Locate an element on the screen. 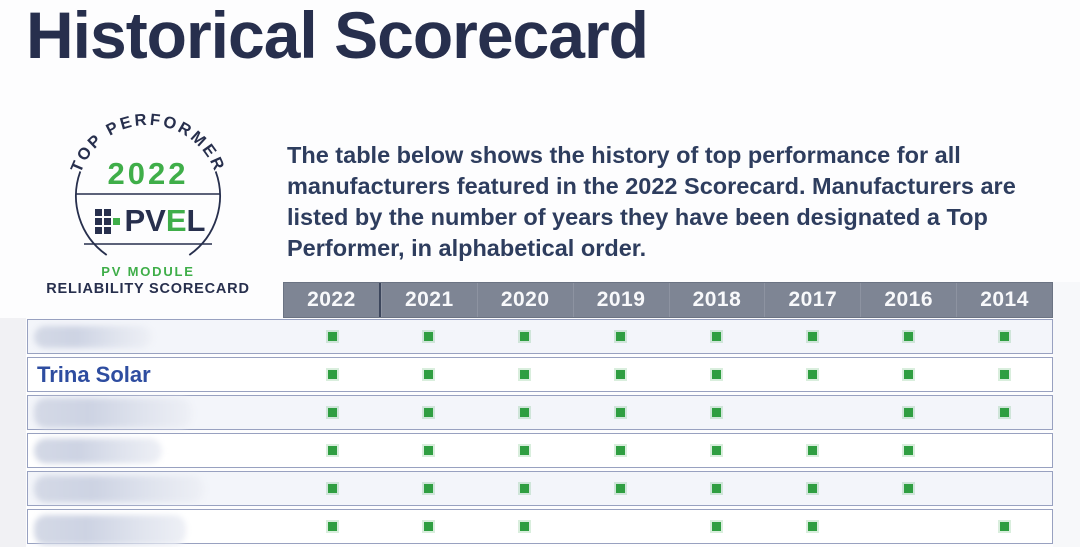 The height and width of the screenshot is (547, 1080). year-column-header: 2020 is located at coordinates (524, 300).